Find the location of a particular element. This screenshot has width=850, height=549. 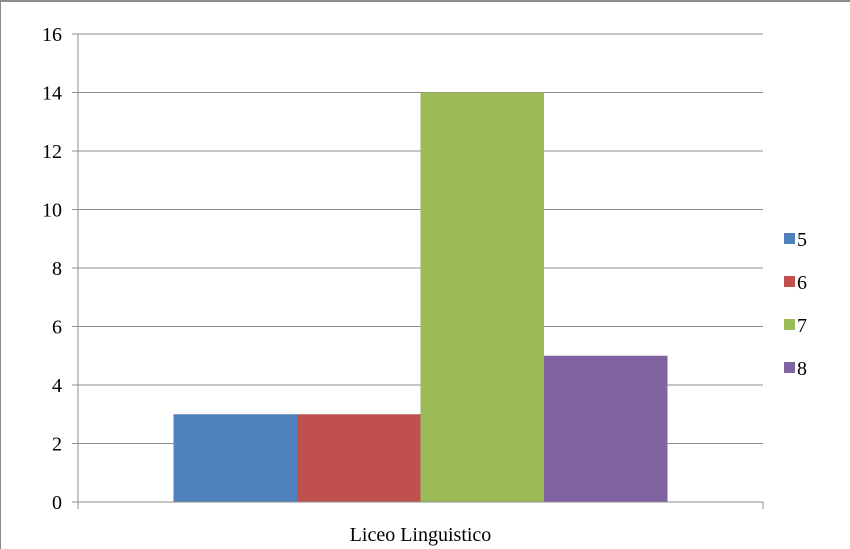

y-tick-label: 6 is located at coordinates (57, 328).